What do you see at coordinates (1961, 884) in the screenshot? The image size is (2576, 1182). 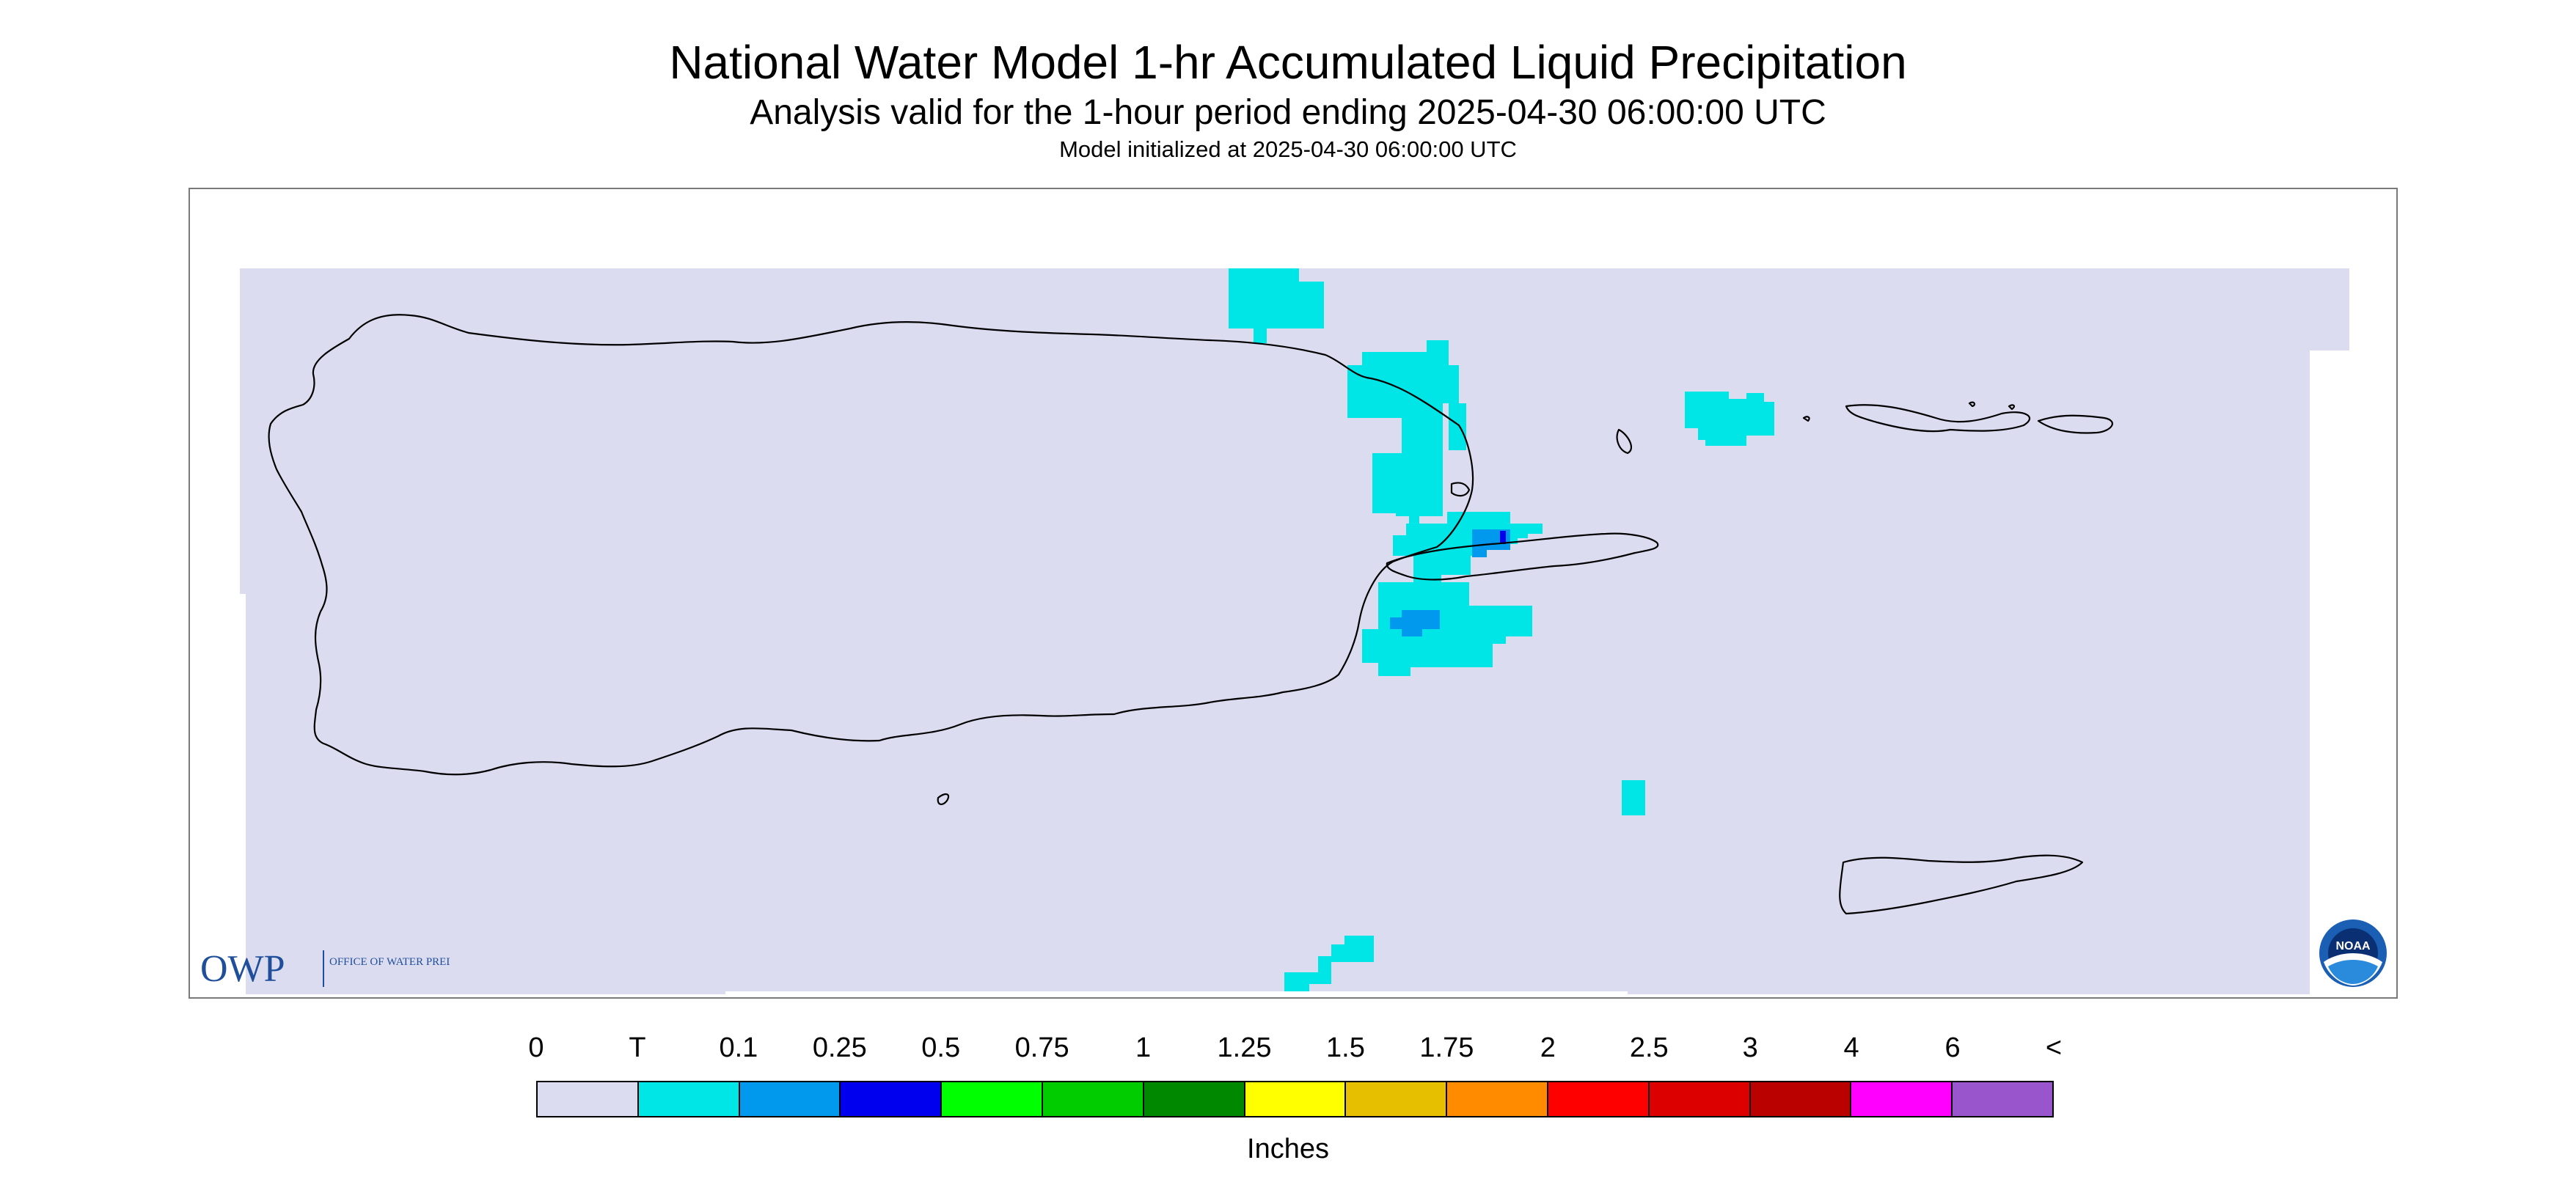 I see `saint-croix-coastline` at bounding box center [1961, 884].